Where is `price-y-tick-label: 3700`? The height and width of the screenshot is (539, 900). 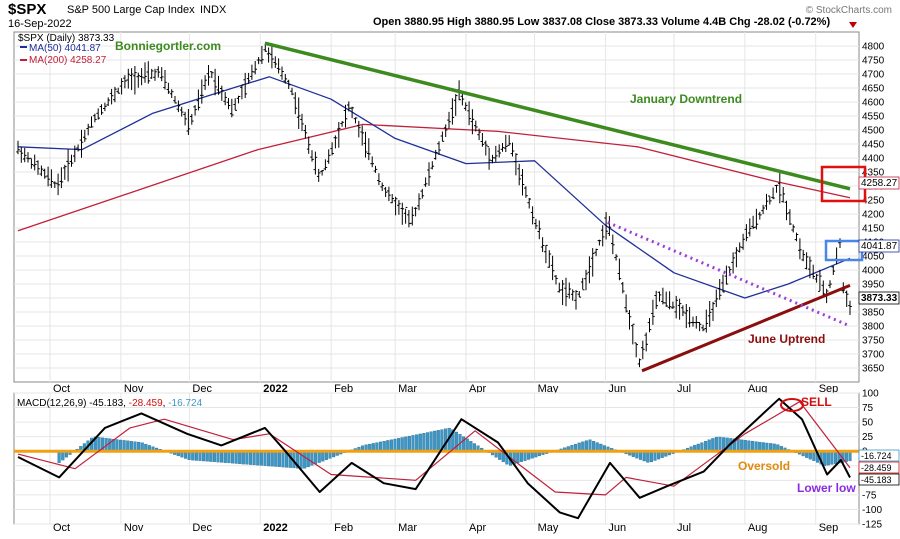
price-y-tick-label: 3700 is located at coordinates (873, 355).